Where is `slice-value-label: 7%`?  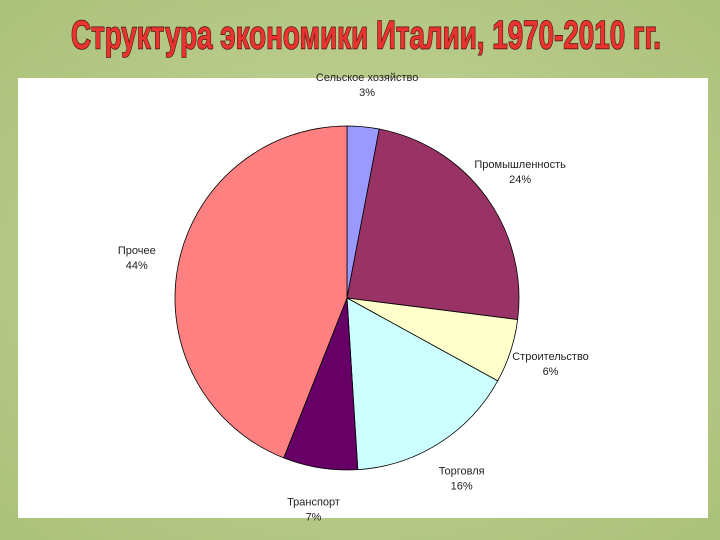
slice-value-label: 7% is located at coordinates (314, 517).